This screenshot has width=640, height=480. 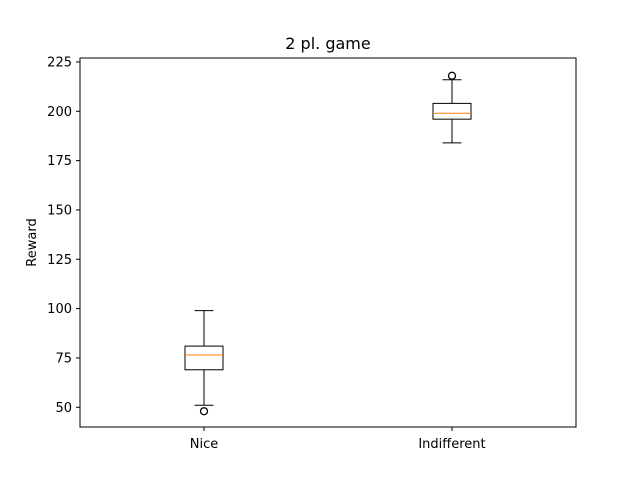 I want to click on y-tick-label: 175, so click(x=59, y=161).